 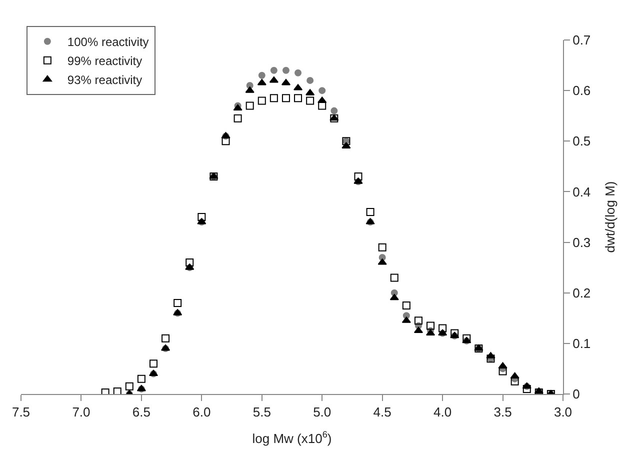 I want to click on y-tick-label: 0.3, so click(x=581, y=242).